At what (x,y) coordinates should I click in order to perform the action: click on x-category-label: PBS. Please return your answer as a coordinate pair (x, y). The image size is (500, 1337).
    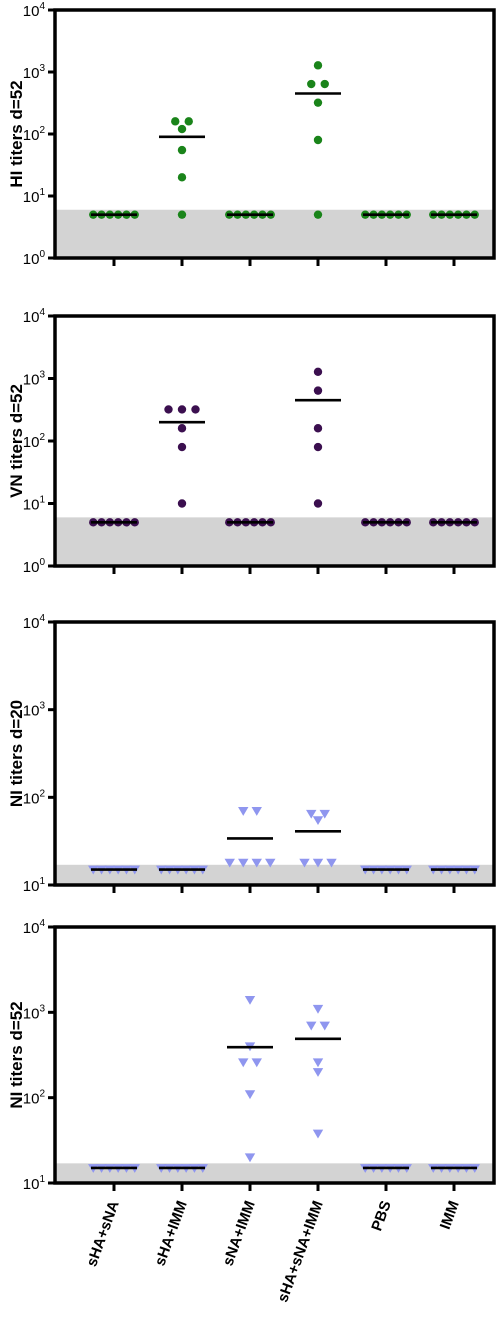
    Looking at the image, I should click on (381, 1216).